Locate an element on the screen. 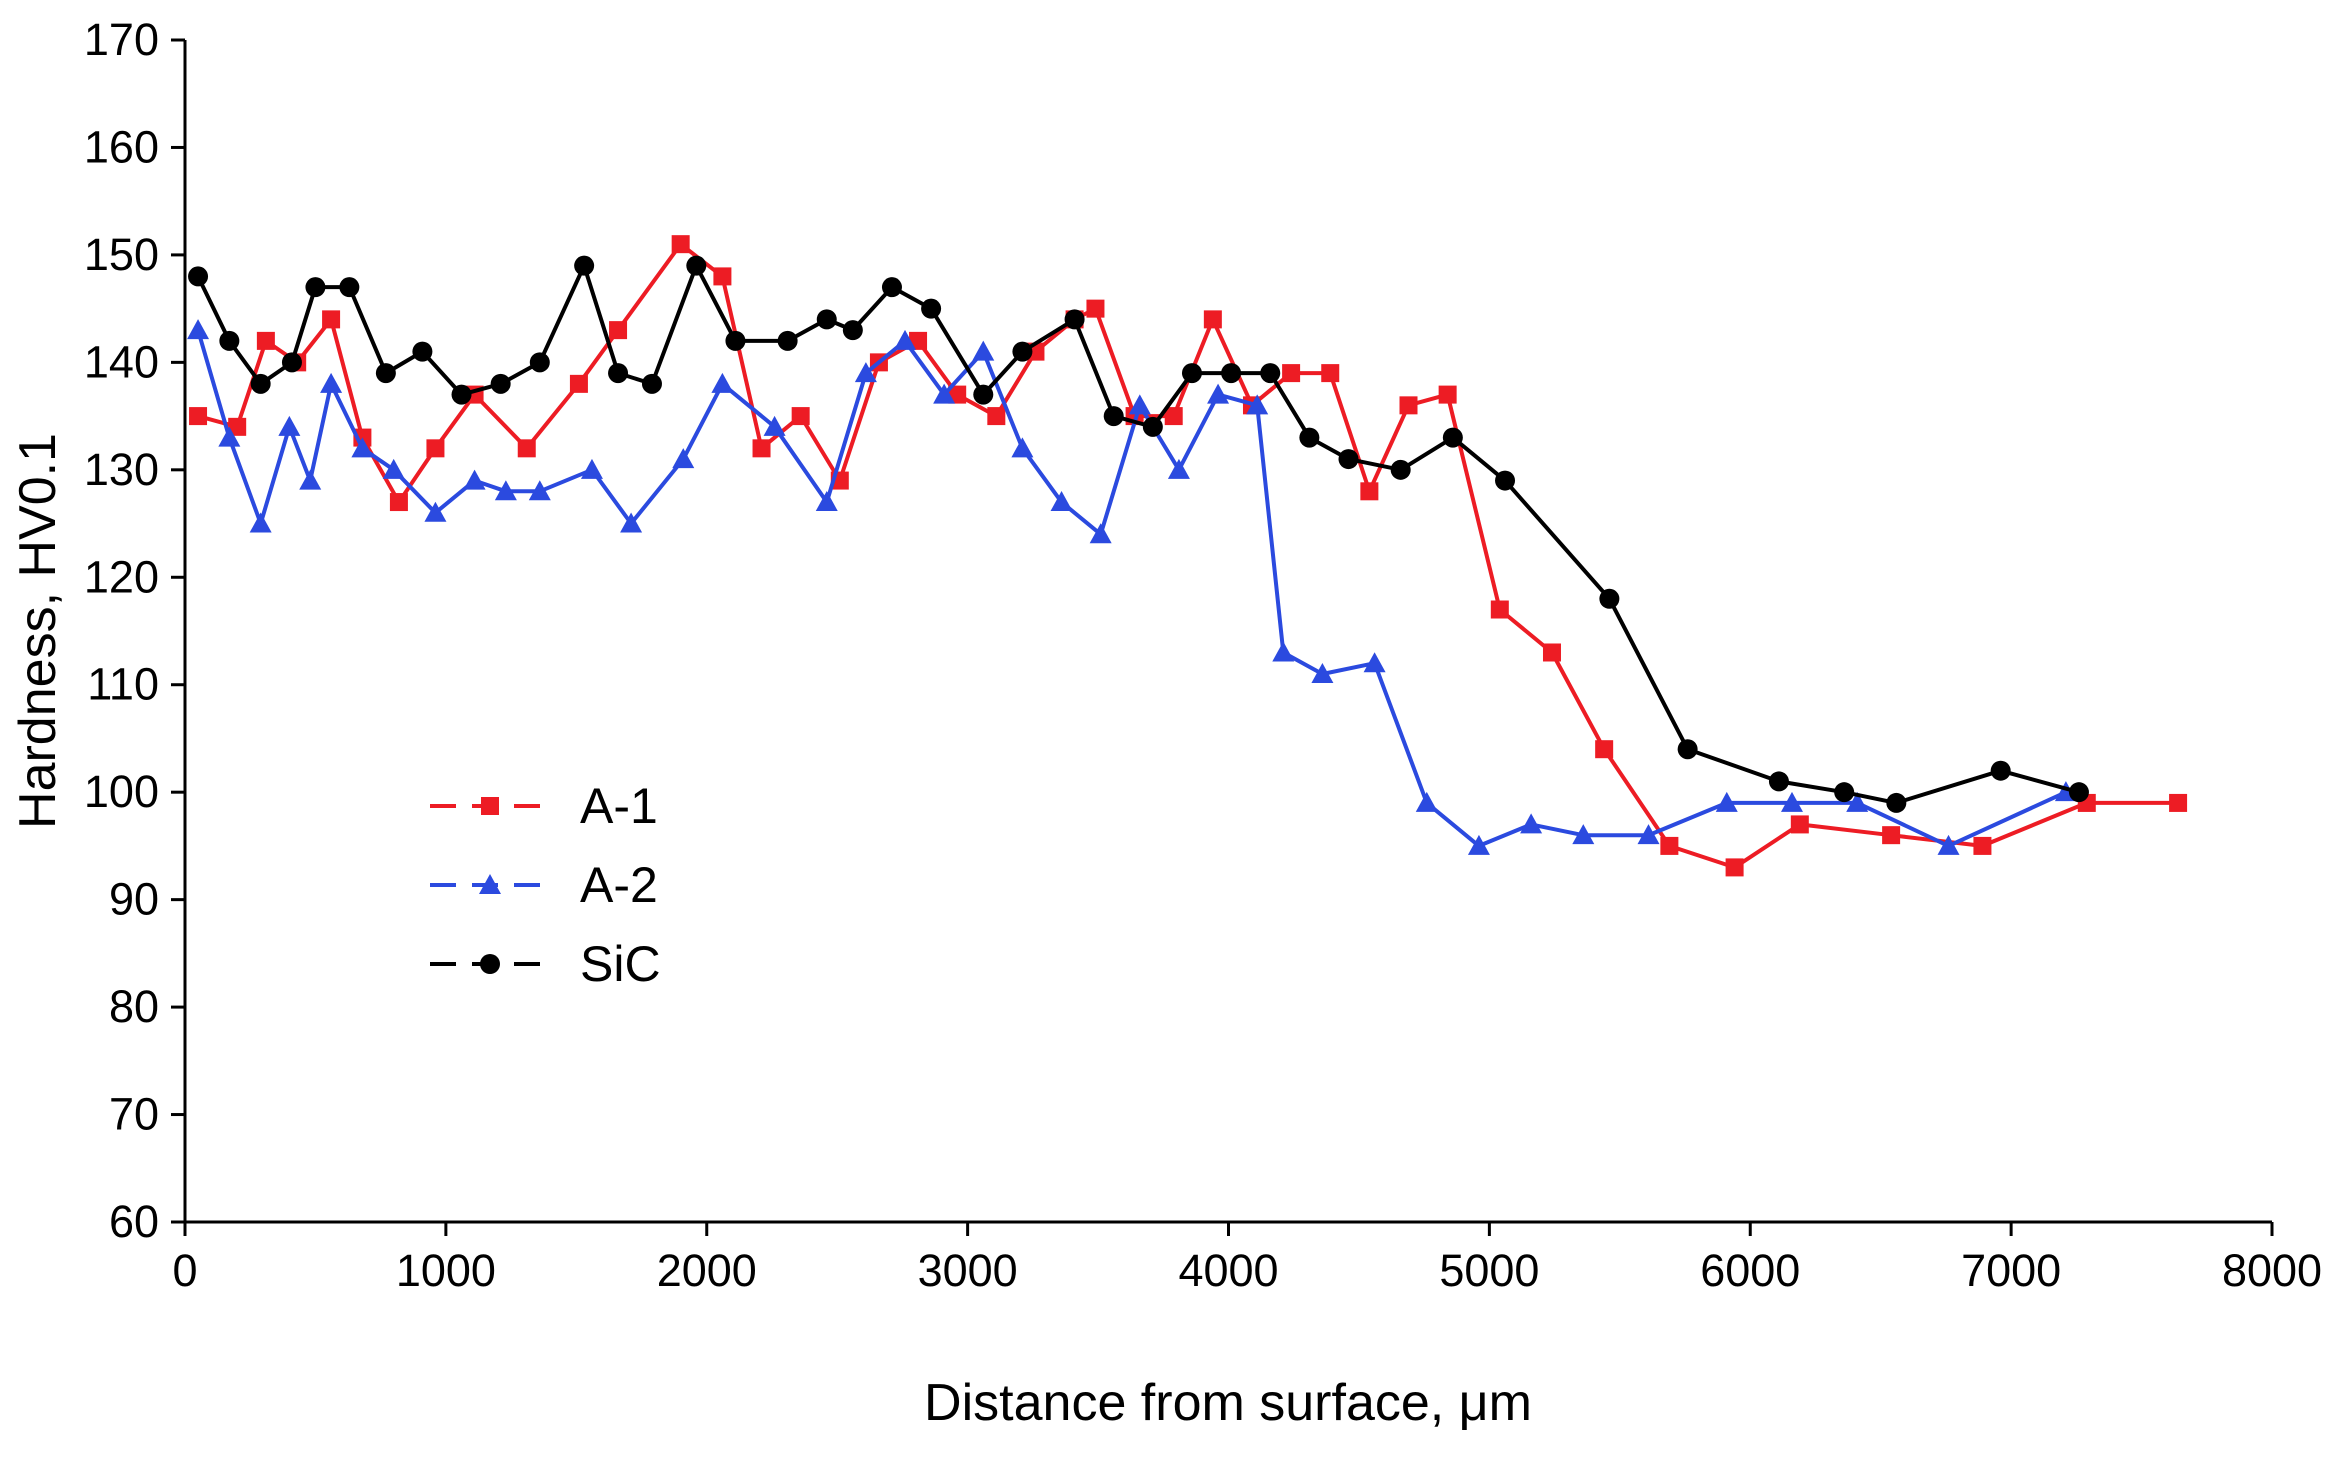 Image resolution: width=2327 pixels, height=1478 pixels. y-tick-label: 90 is located at coordinates (134, 899).